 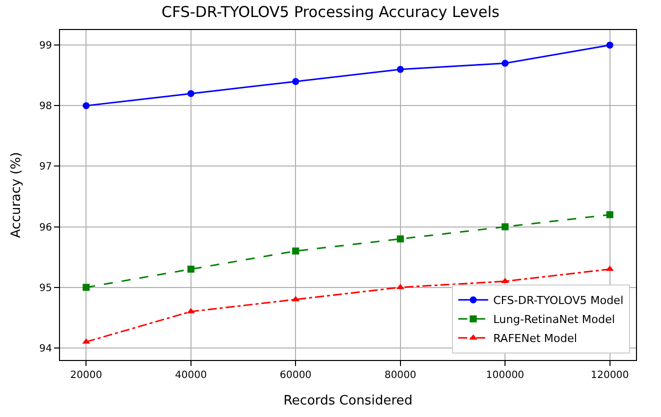 I want to click on x-tick-label: 20000, so click(x=86, y=375).